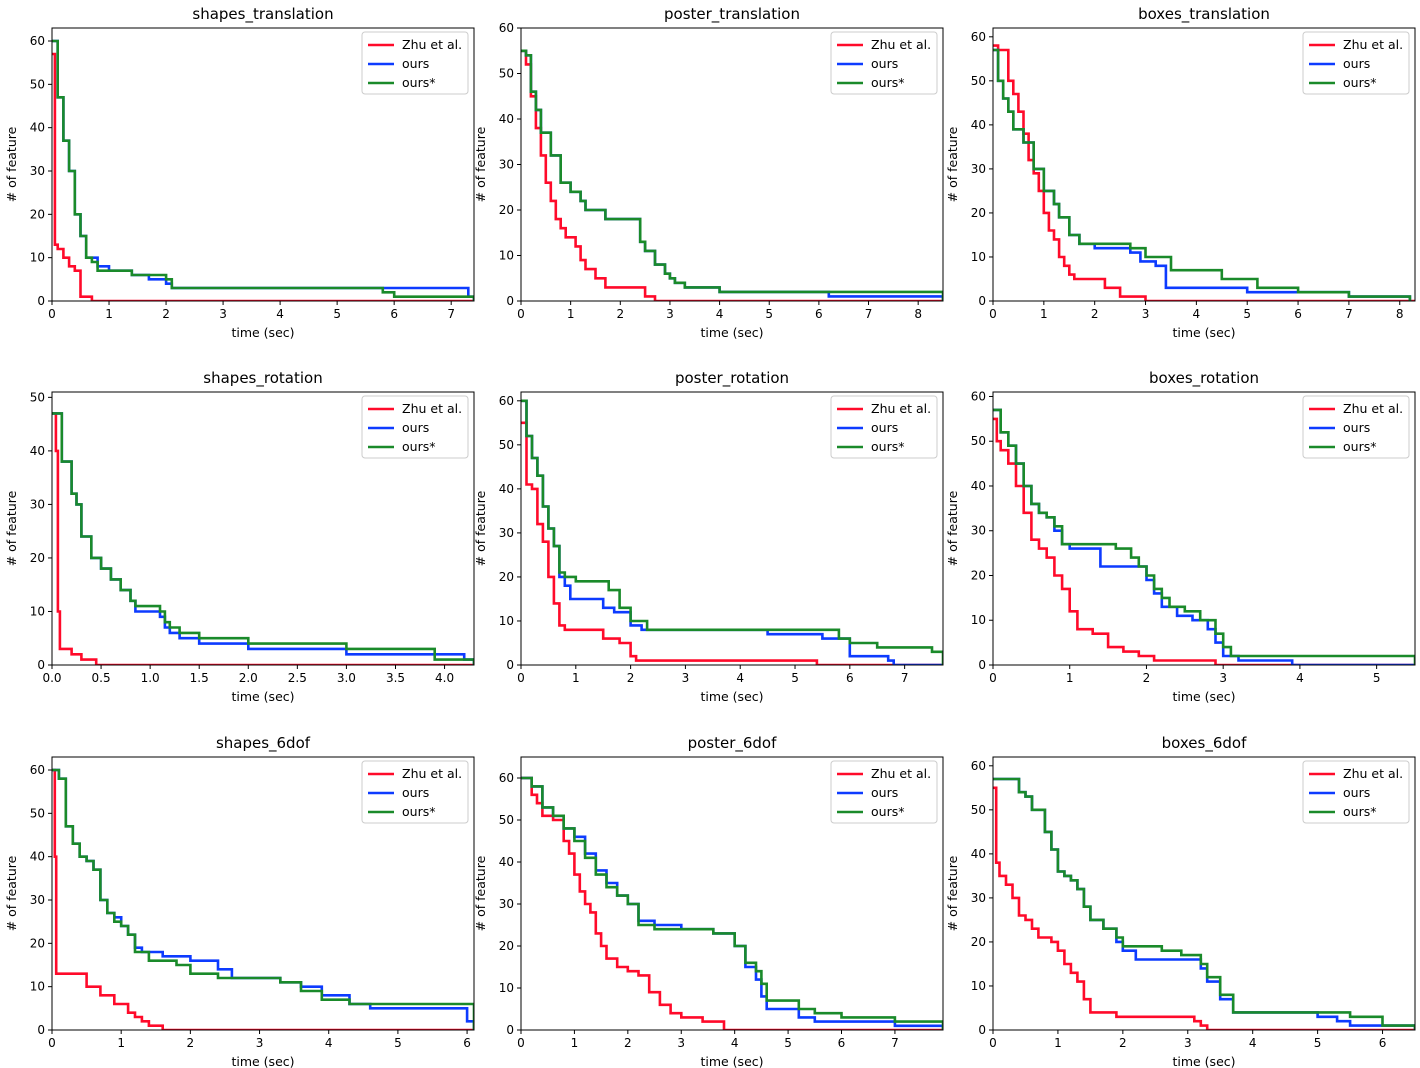 The height and width of the screenshot is (1068, 1420). What do you see at coordinates (732, 378) in the screenshot?
I see `chart-title: poster_rotation` at bounding box center [732, 378].